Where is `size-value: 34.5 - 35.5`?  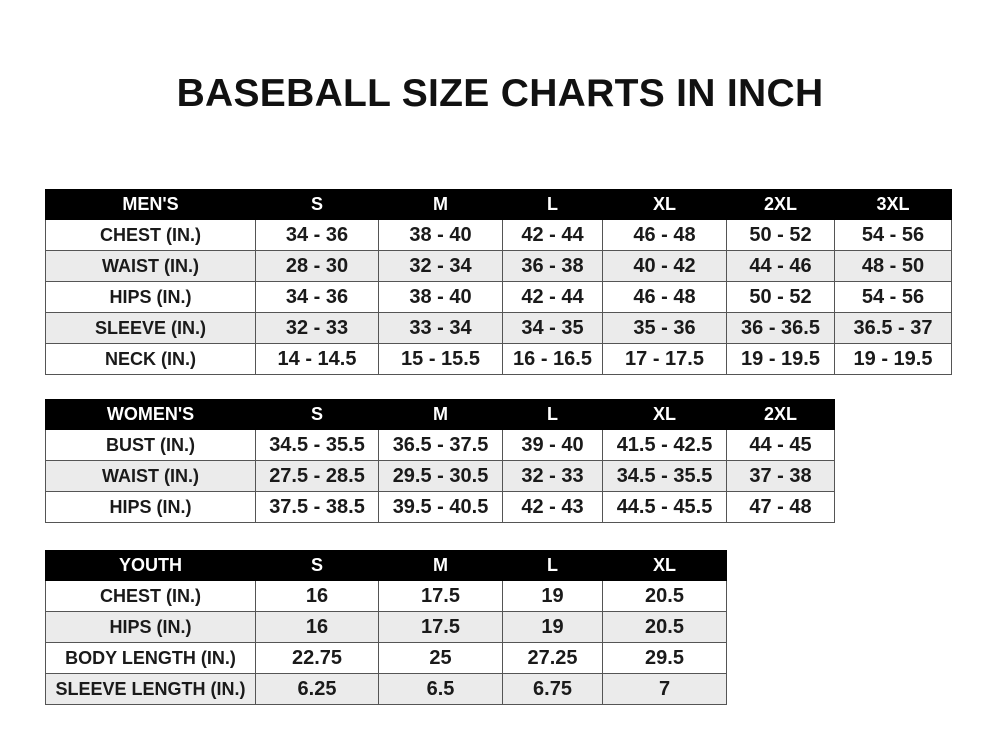
size-value: 34.5 - 35.5 is located at coordinates (664, 476).